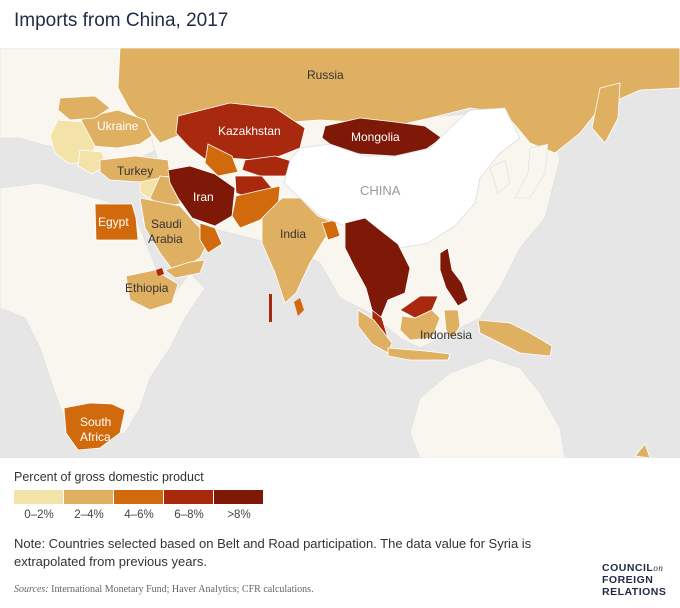 This screenshot has height=608, width=680. I want to click on label-indonesia: Indonesia, so click(446, 335).